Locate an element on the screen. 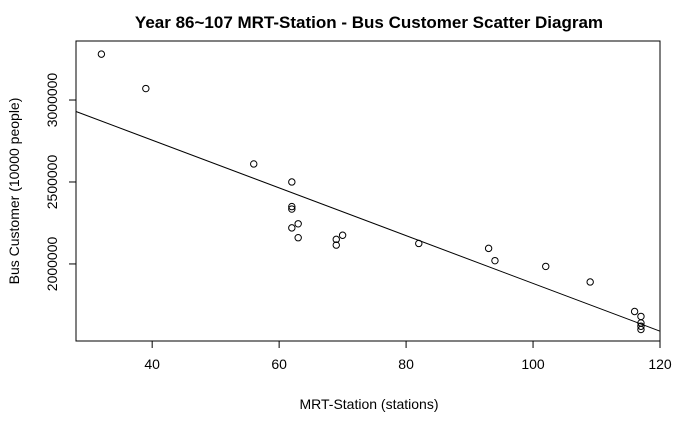 The image size is (700, 437). x-tick-label: 120 is located at coordinates (660, 364).